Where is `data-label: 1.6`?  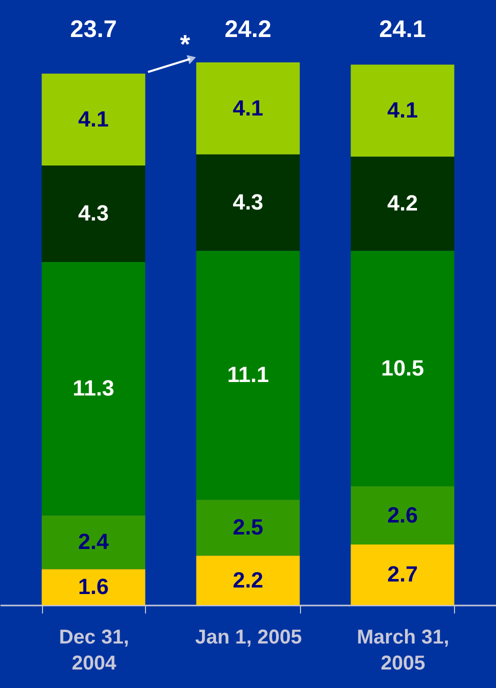
data-label: 1.6 is located at coordinates (93, 587).